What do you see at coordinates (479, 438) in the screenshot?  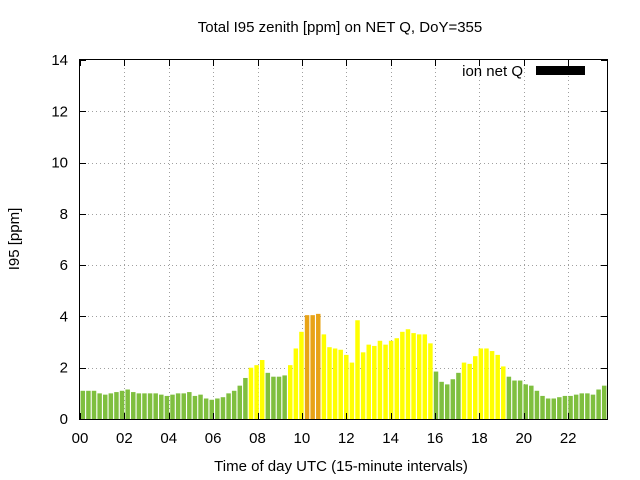 I see `x-tick-label: 18` at bounding box center [479, 438].